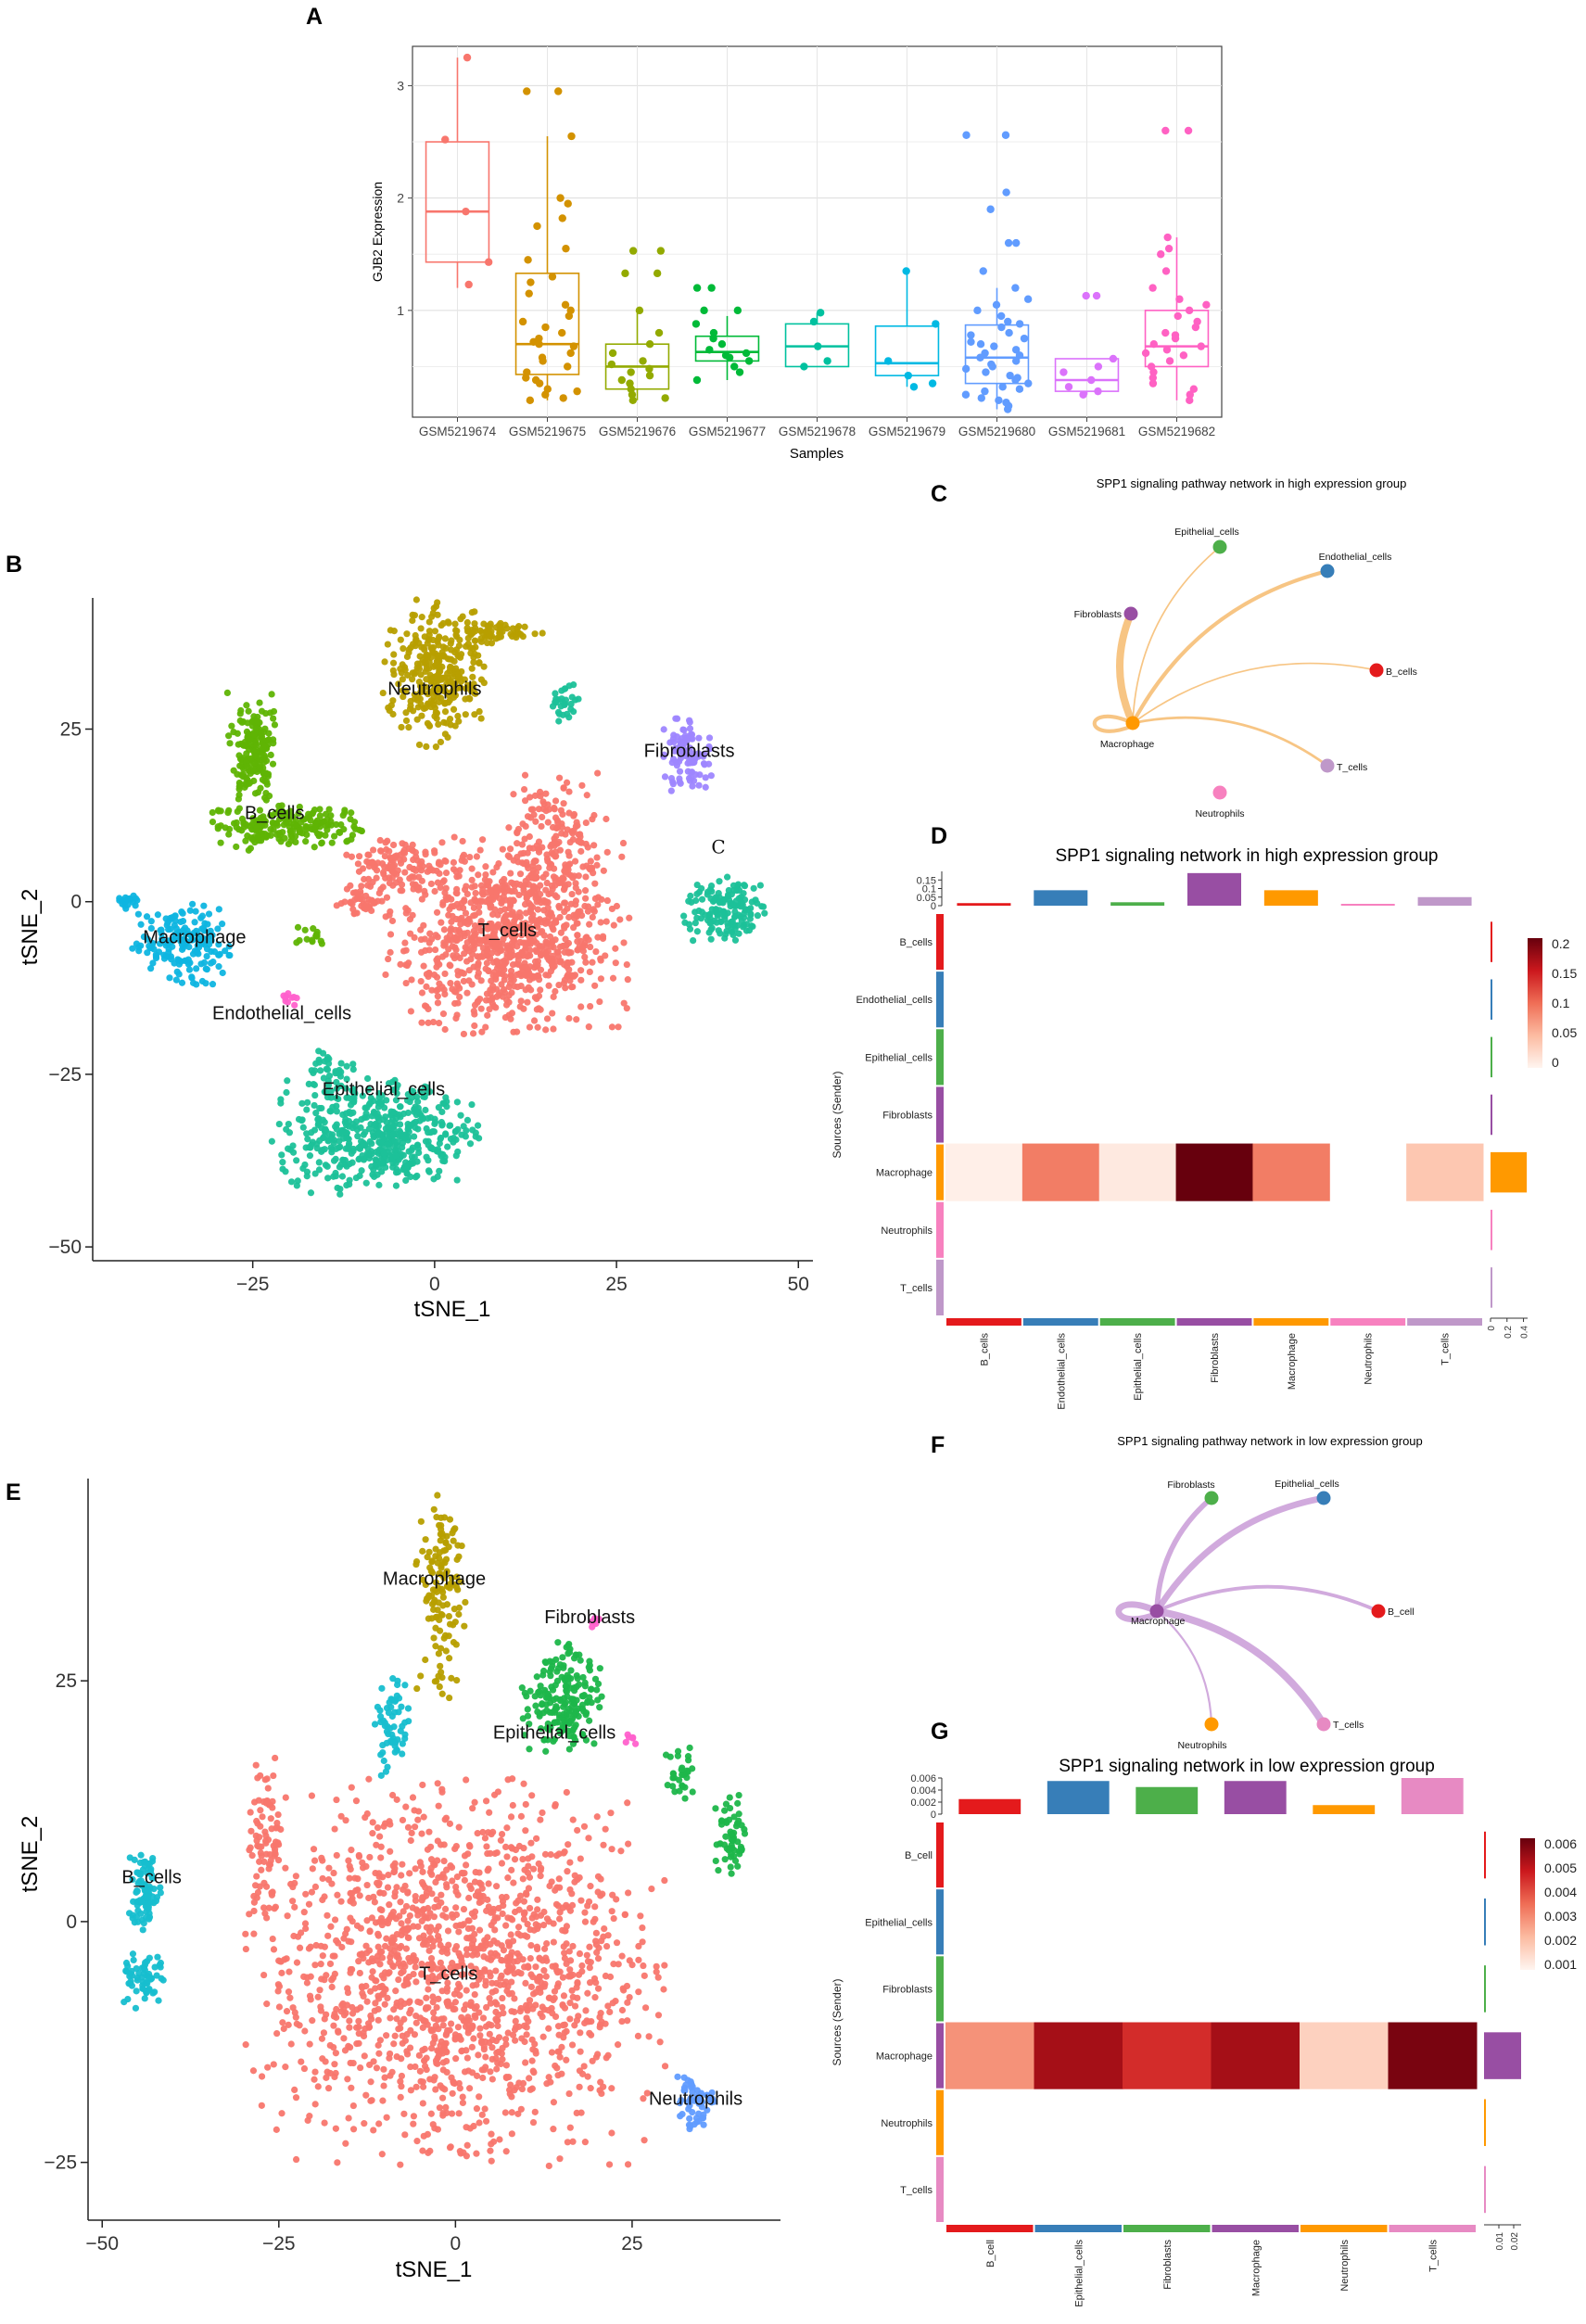  Describe the element at coordinates (274, 813) in the screenshot. I see `cluster-label: B_cells` at that location.